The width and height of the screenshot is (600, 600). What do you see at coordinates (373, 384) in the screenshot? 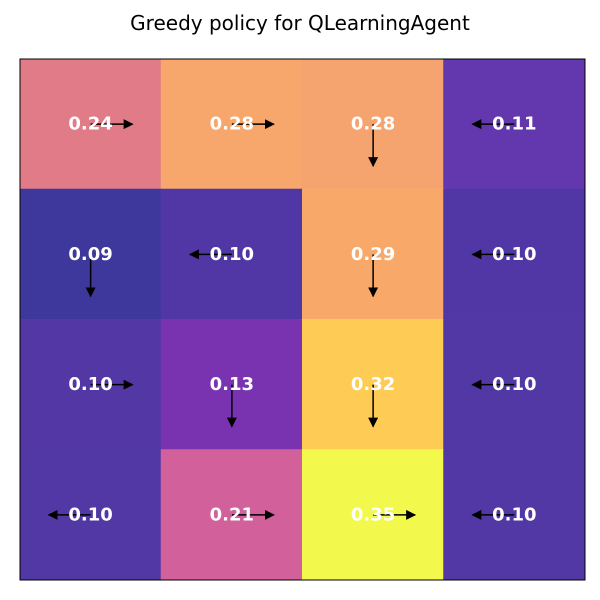
I see `cell-value-label-r2-c2: 0.32` at bounding box center [373, 384].